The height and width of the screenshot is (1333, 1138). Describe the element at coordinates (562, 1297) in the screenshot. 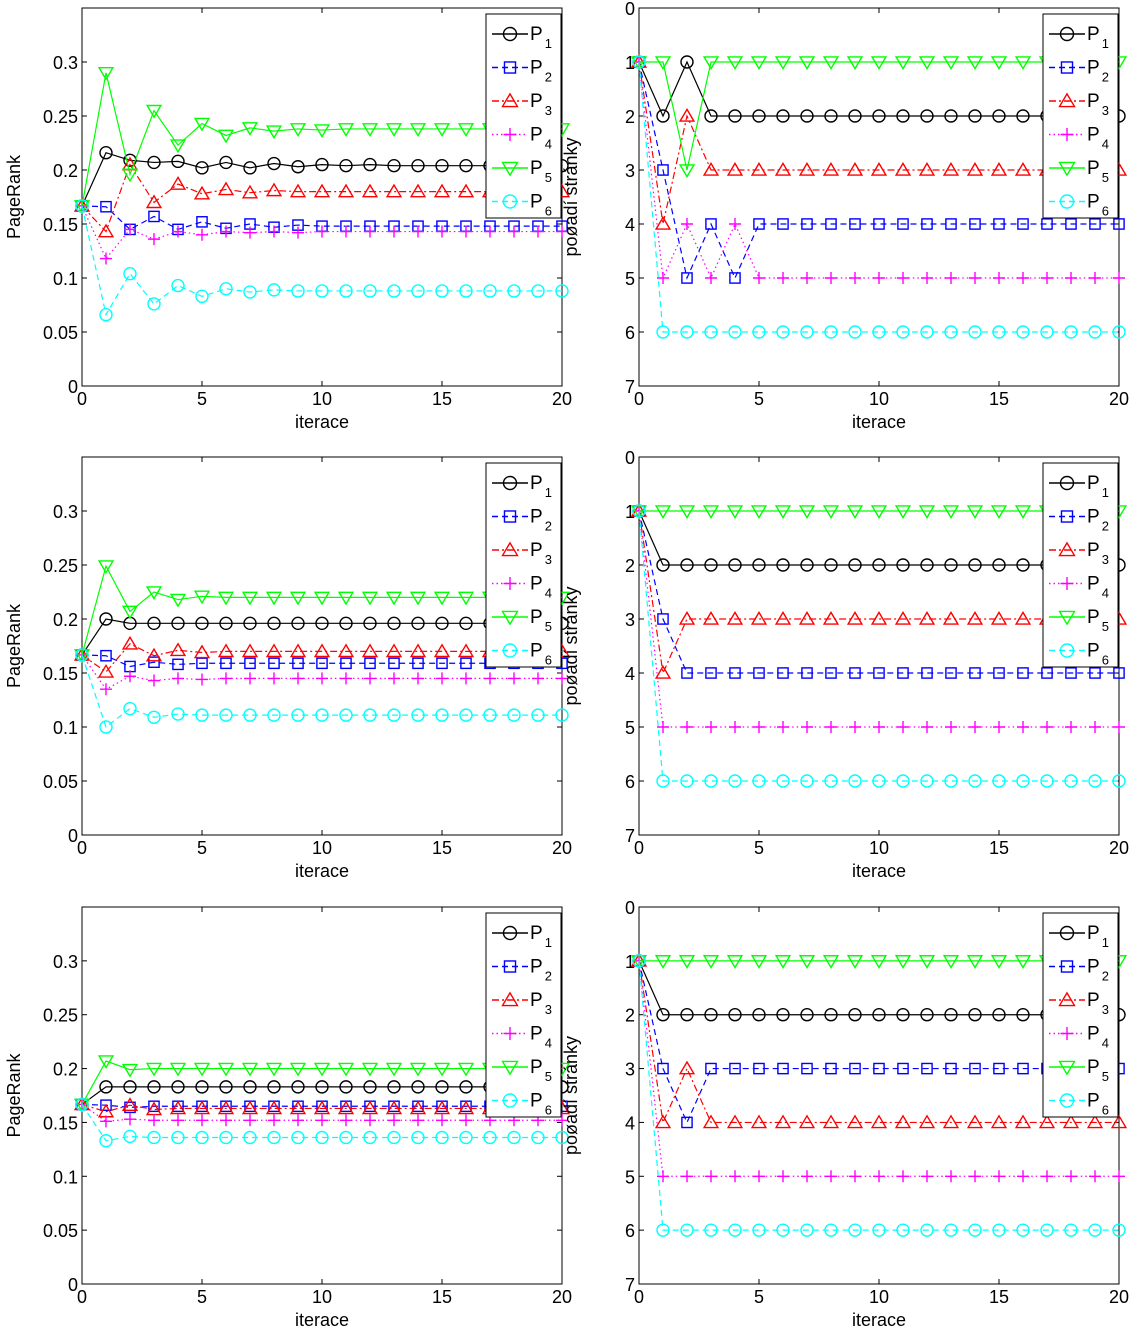

I see `x-tick-label: 20` at that location.